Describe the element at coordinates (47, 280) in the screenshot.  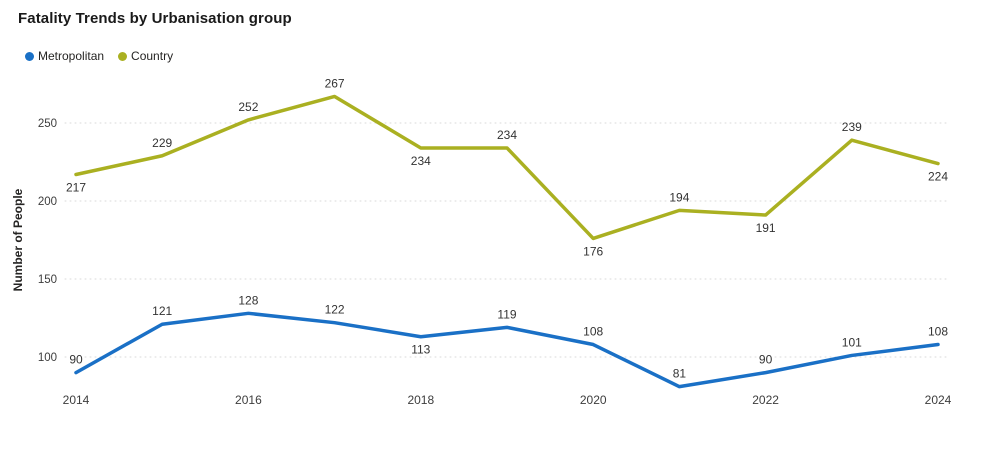
I see `y-tick-label-150: 150` at that location.